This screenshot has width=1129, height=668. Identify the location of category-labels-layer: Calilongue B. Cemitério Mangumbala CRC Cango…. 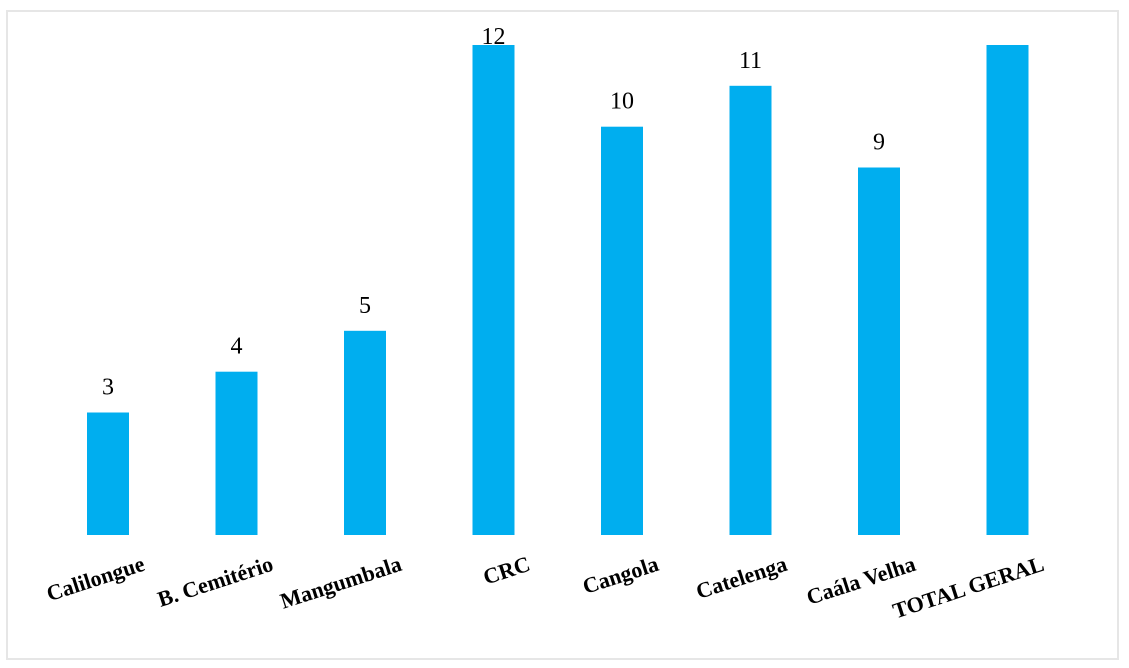
(545, 587).